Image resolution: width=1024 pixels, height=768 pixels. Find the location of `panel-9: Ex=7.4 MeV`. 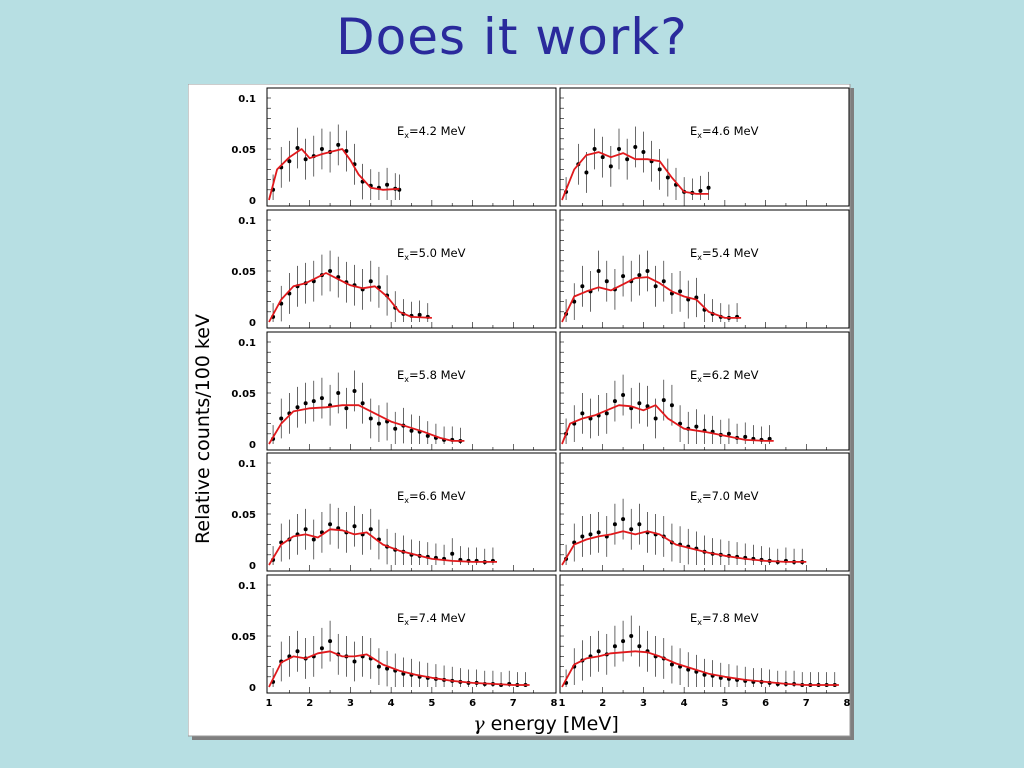

panel-9: Ex=7.4 MeV is located at coordinates (411, 634).